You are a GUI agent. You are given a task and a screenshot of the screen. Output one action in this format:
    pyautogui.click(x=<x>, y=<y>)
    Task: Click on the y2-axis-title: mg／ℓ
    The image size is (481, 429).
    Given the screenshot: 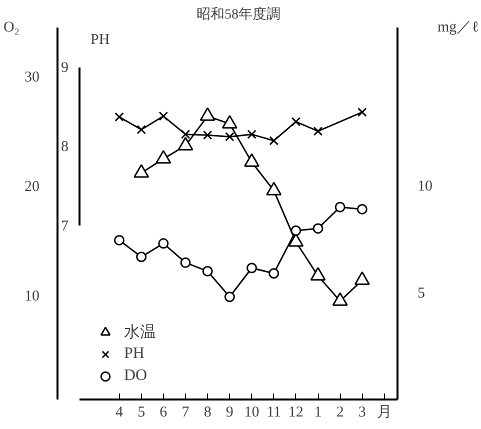 What is the action you would take?
    pyautogui.click(x=458, y=28)
    